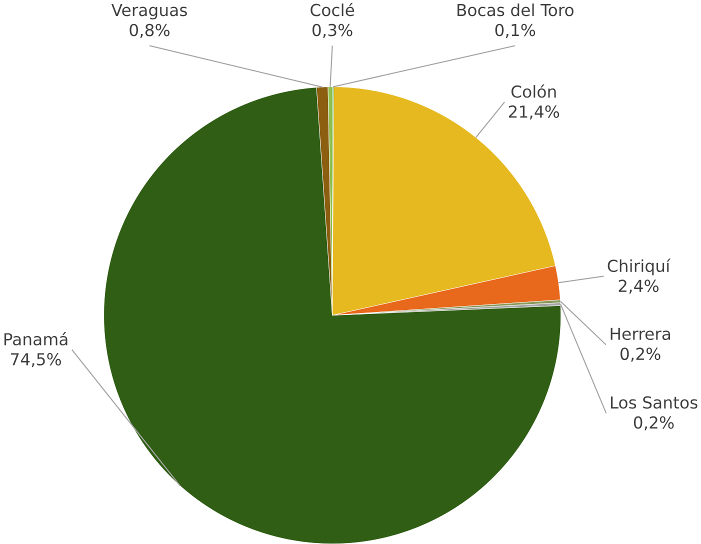 This screenshot has width=701, height=544. I want to click on slice-label: Los Santos, so click(654, 402).